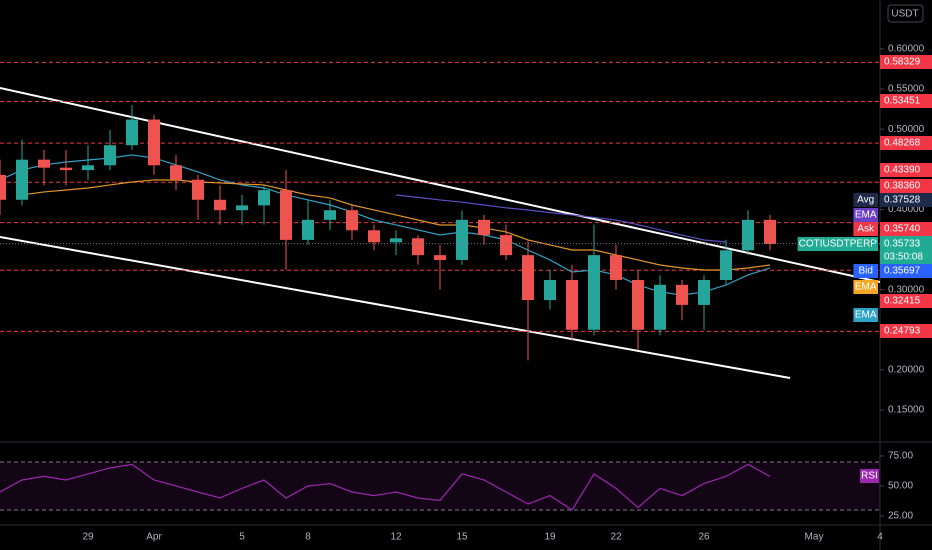 The image size is (932, 550). What do you see at coordinates (242, 537) in the screenshot?
I see `x-tick-label: 5` at bounding box center [242, 537].